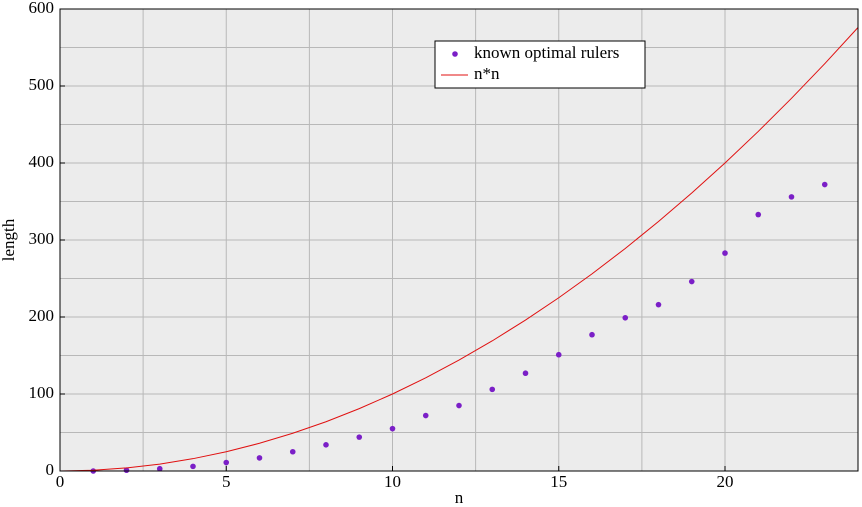 The image size is (862, 507). Describe the element at coordinates (42, 315) in the screenshot. I see `y-tick-label: 200` at that location.